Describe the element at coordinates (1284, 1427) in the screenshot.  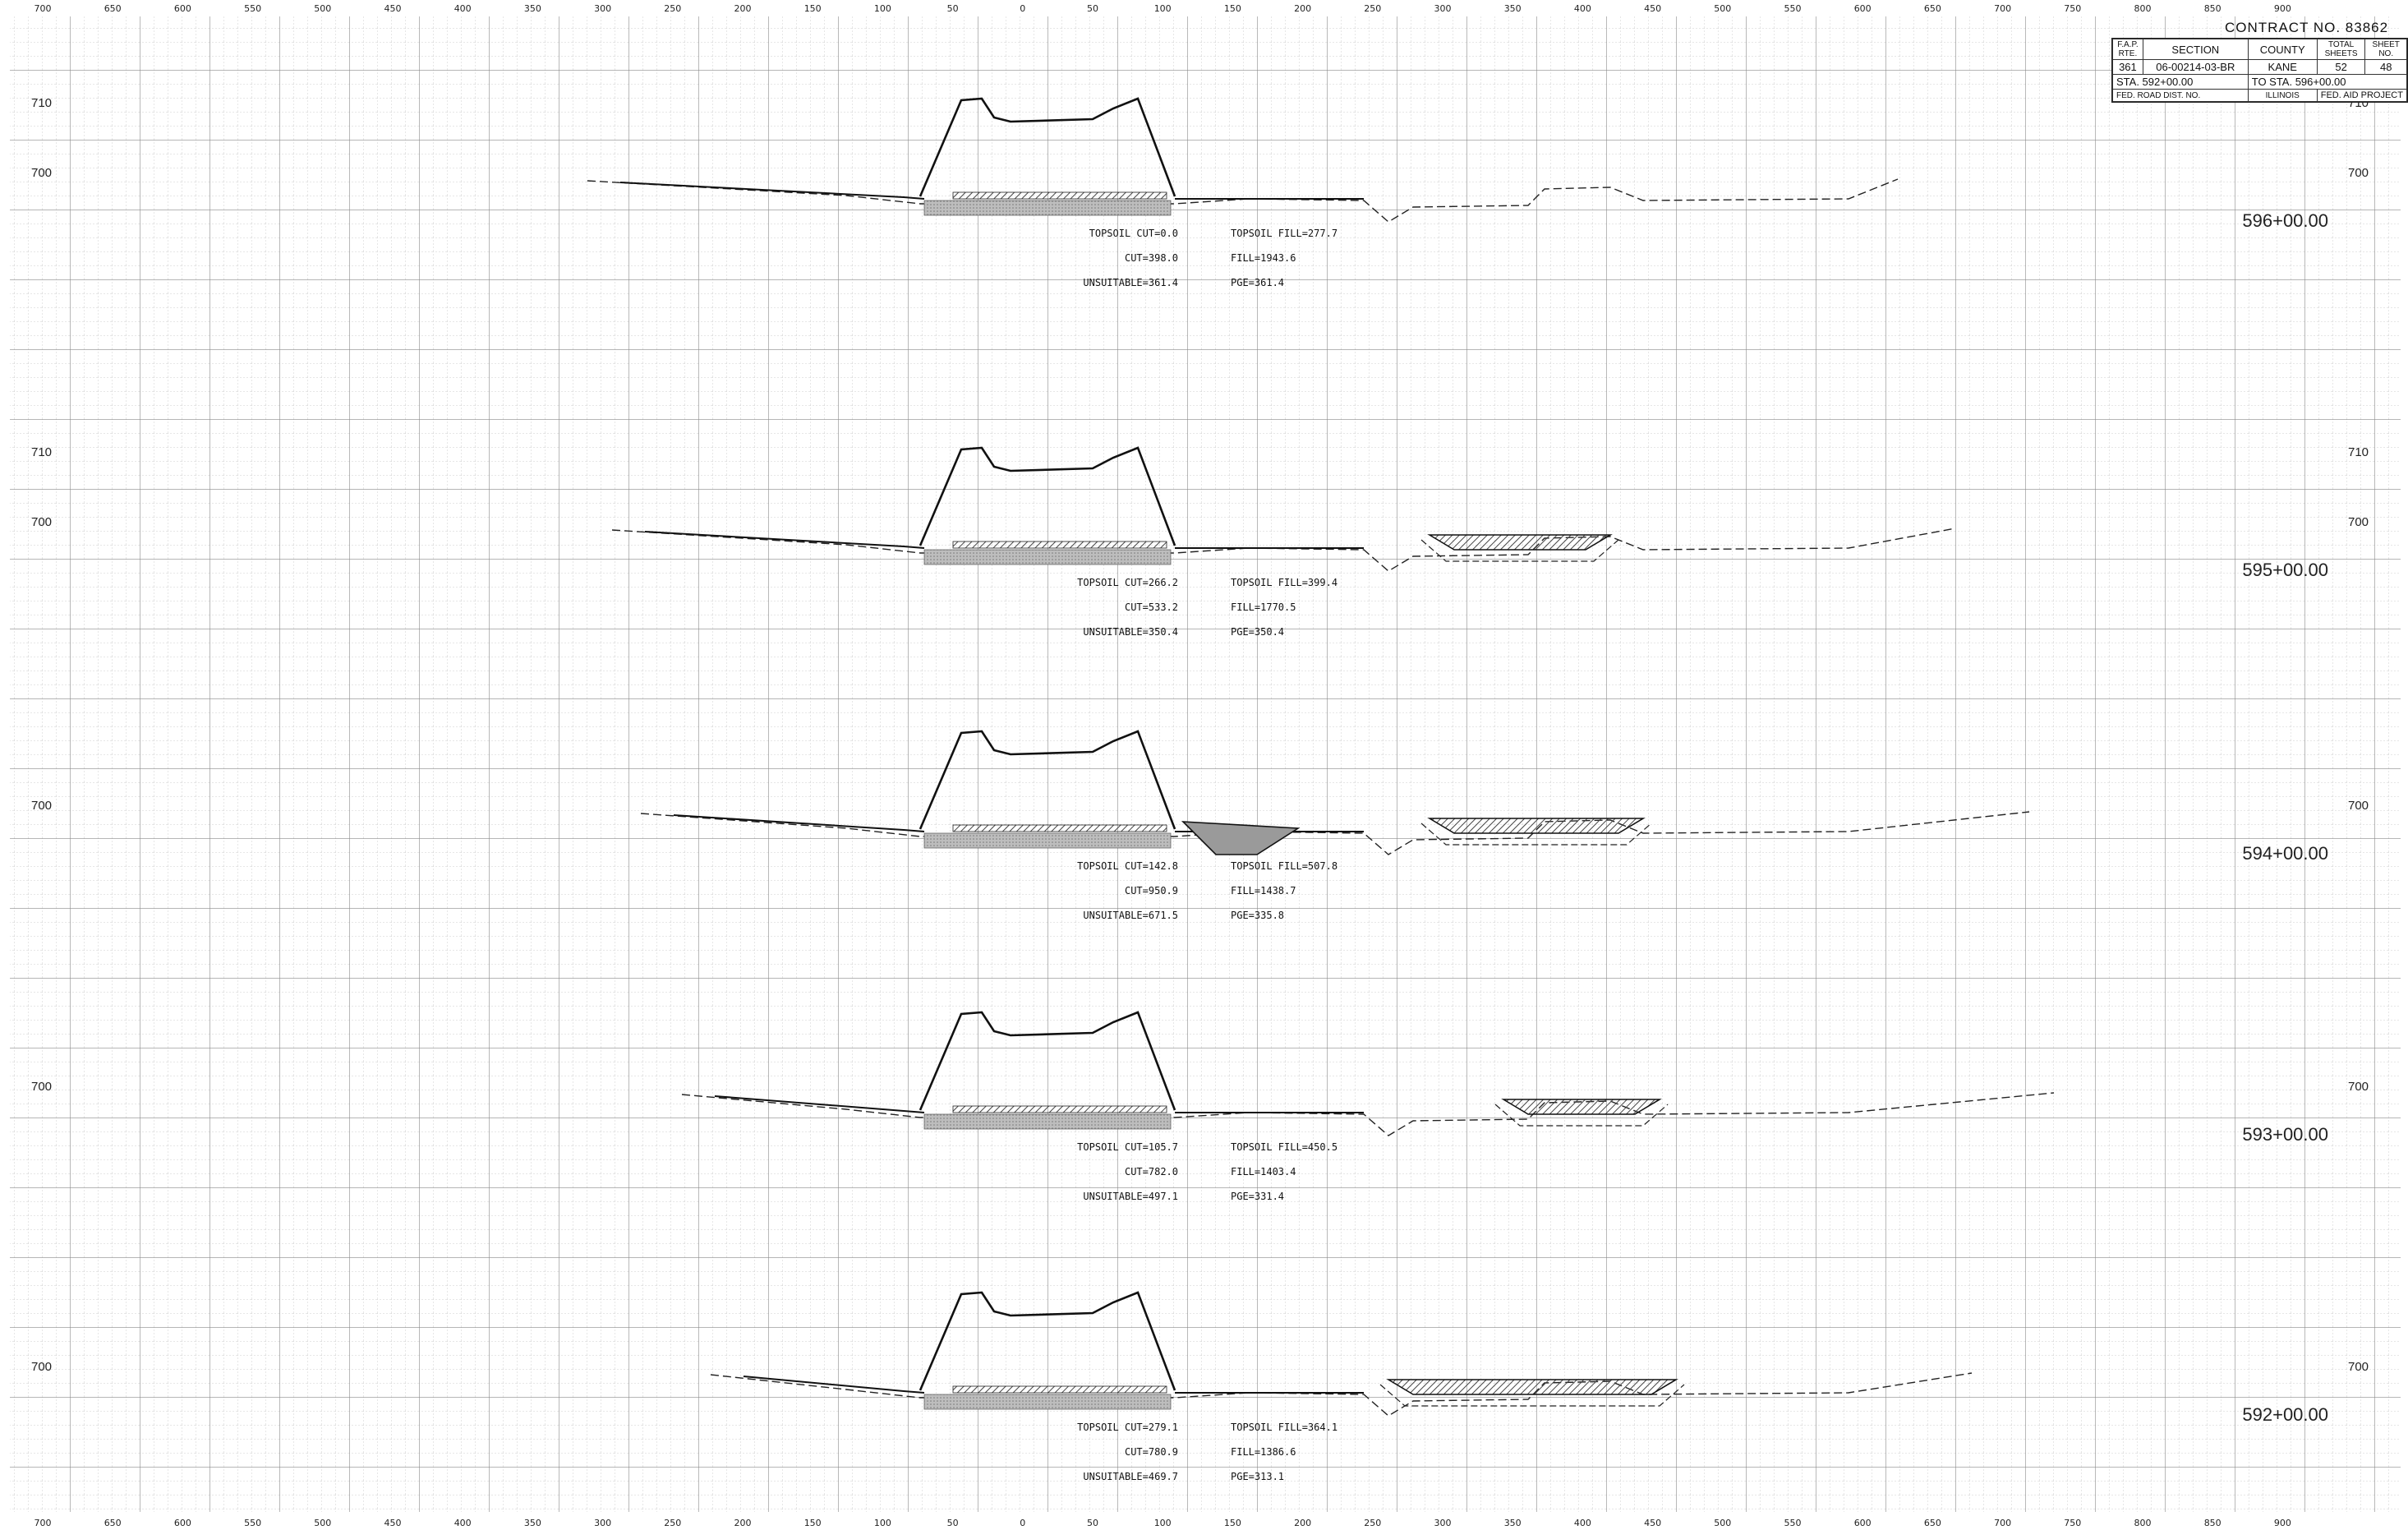
I see `quantity-topsoil-fill: TOPSOIL FILL=364.1` at that location.